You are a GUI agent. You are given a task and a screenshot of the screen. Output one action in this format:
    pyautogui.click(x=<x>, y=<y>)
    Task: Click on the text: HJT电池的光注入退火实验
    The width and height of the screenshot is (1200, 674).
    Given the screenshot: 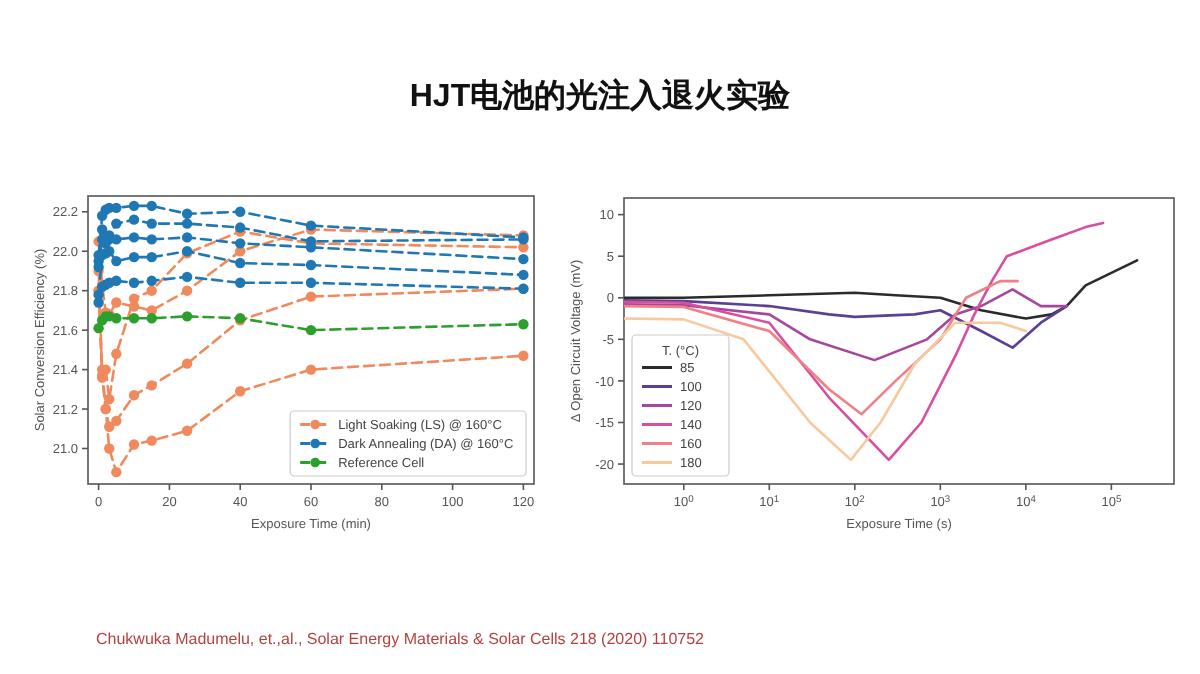 What is the action you would take?
    pyautogui.click(x=601, y=96)
    